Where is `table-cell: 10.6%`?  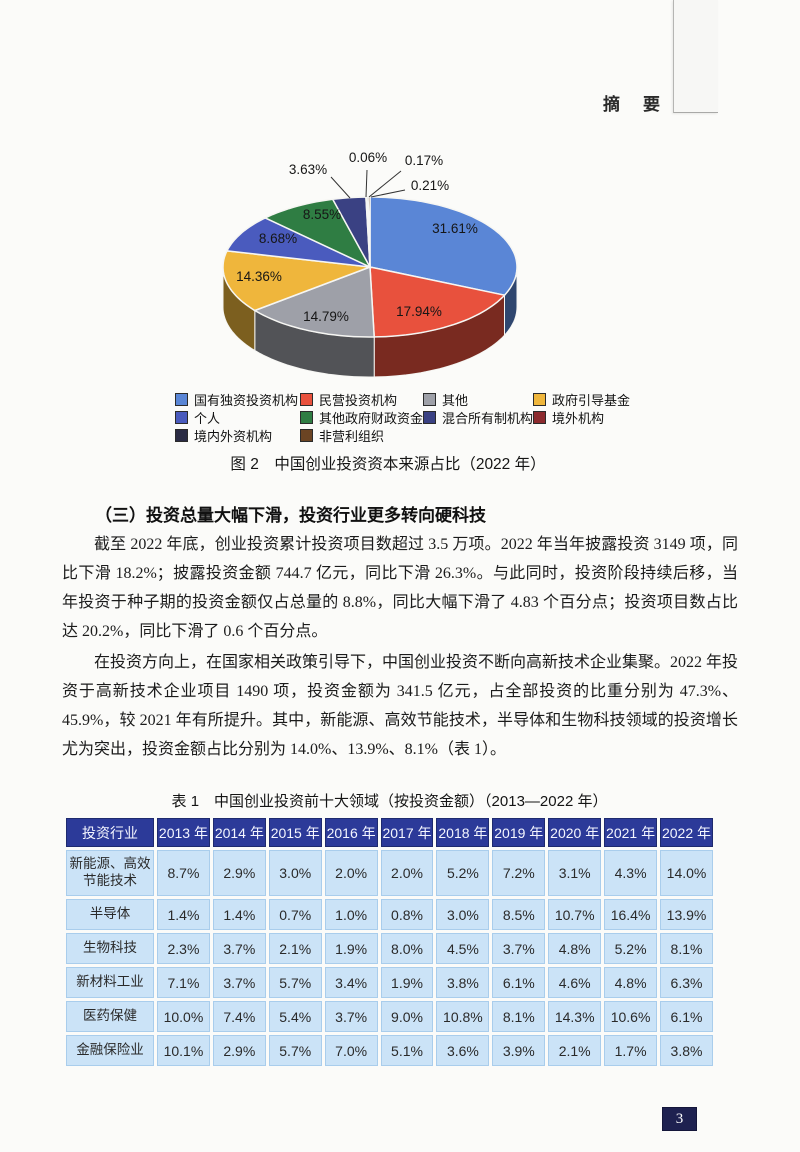
table-cell: 10.6% is located at coordinates (631, 1016).